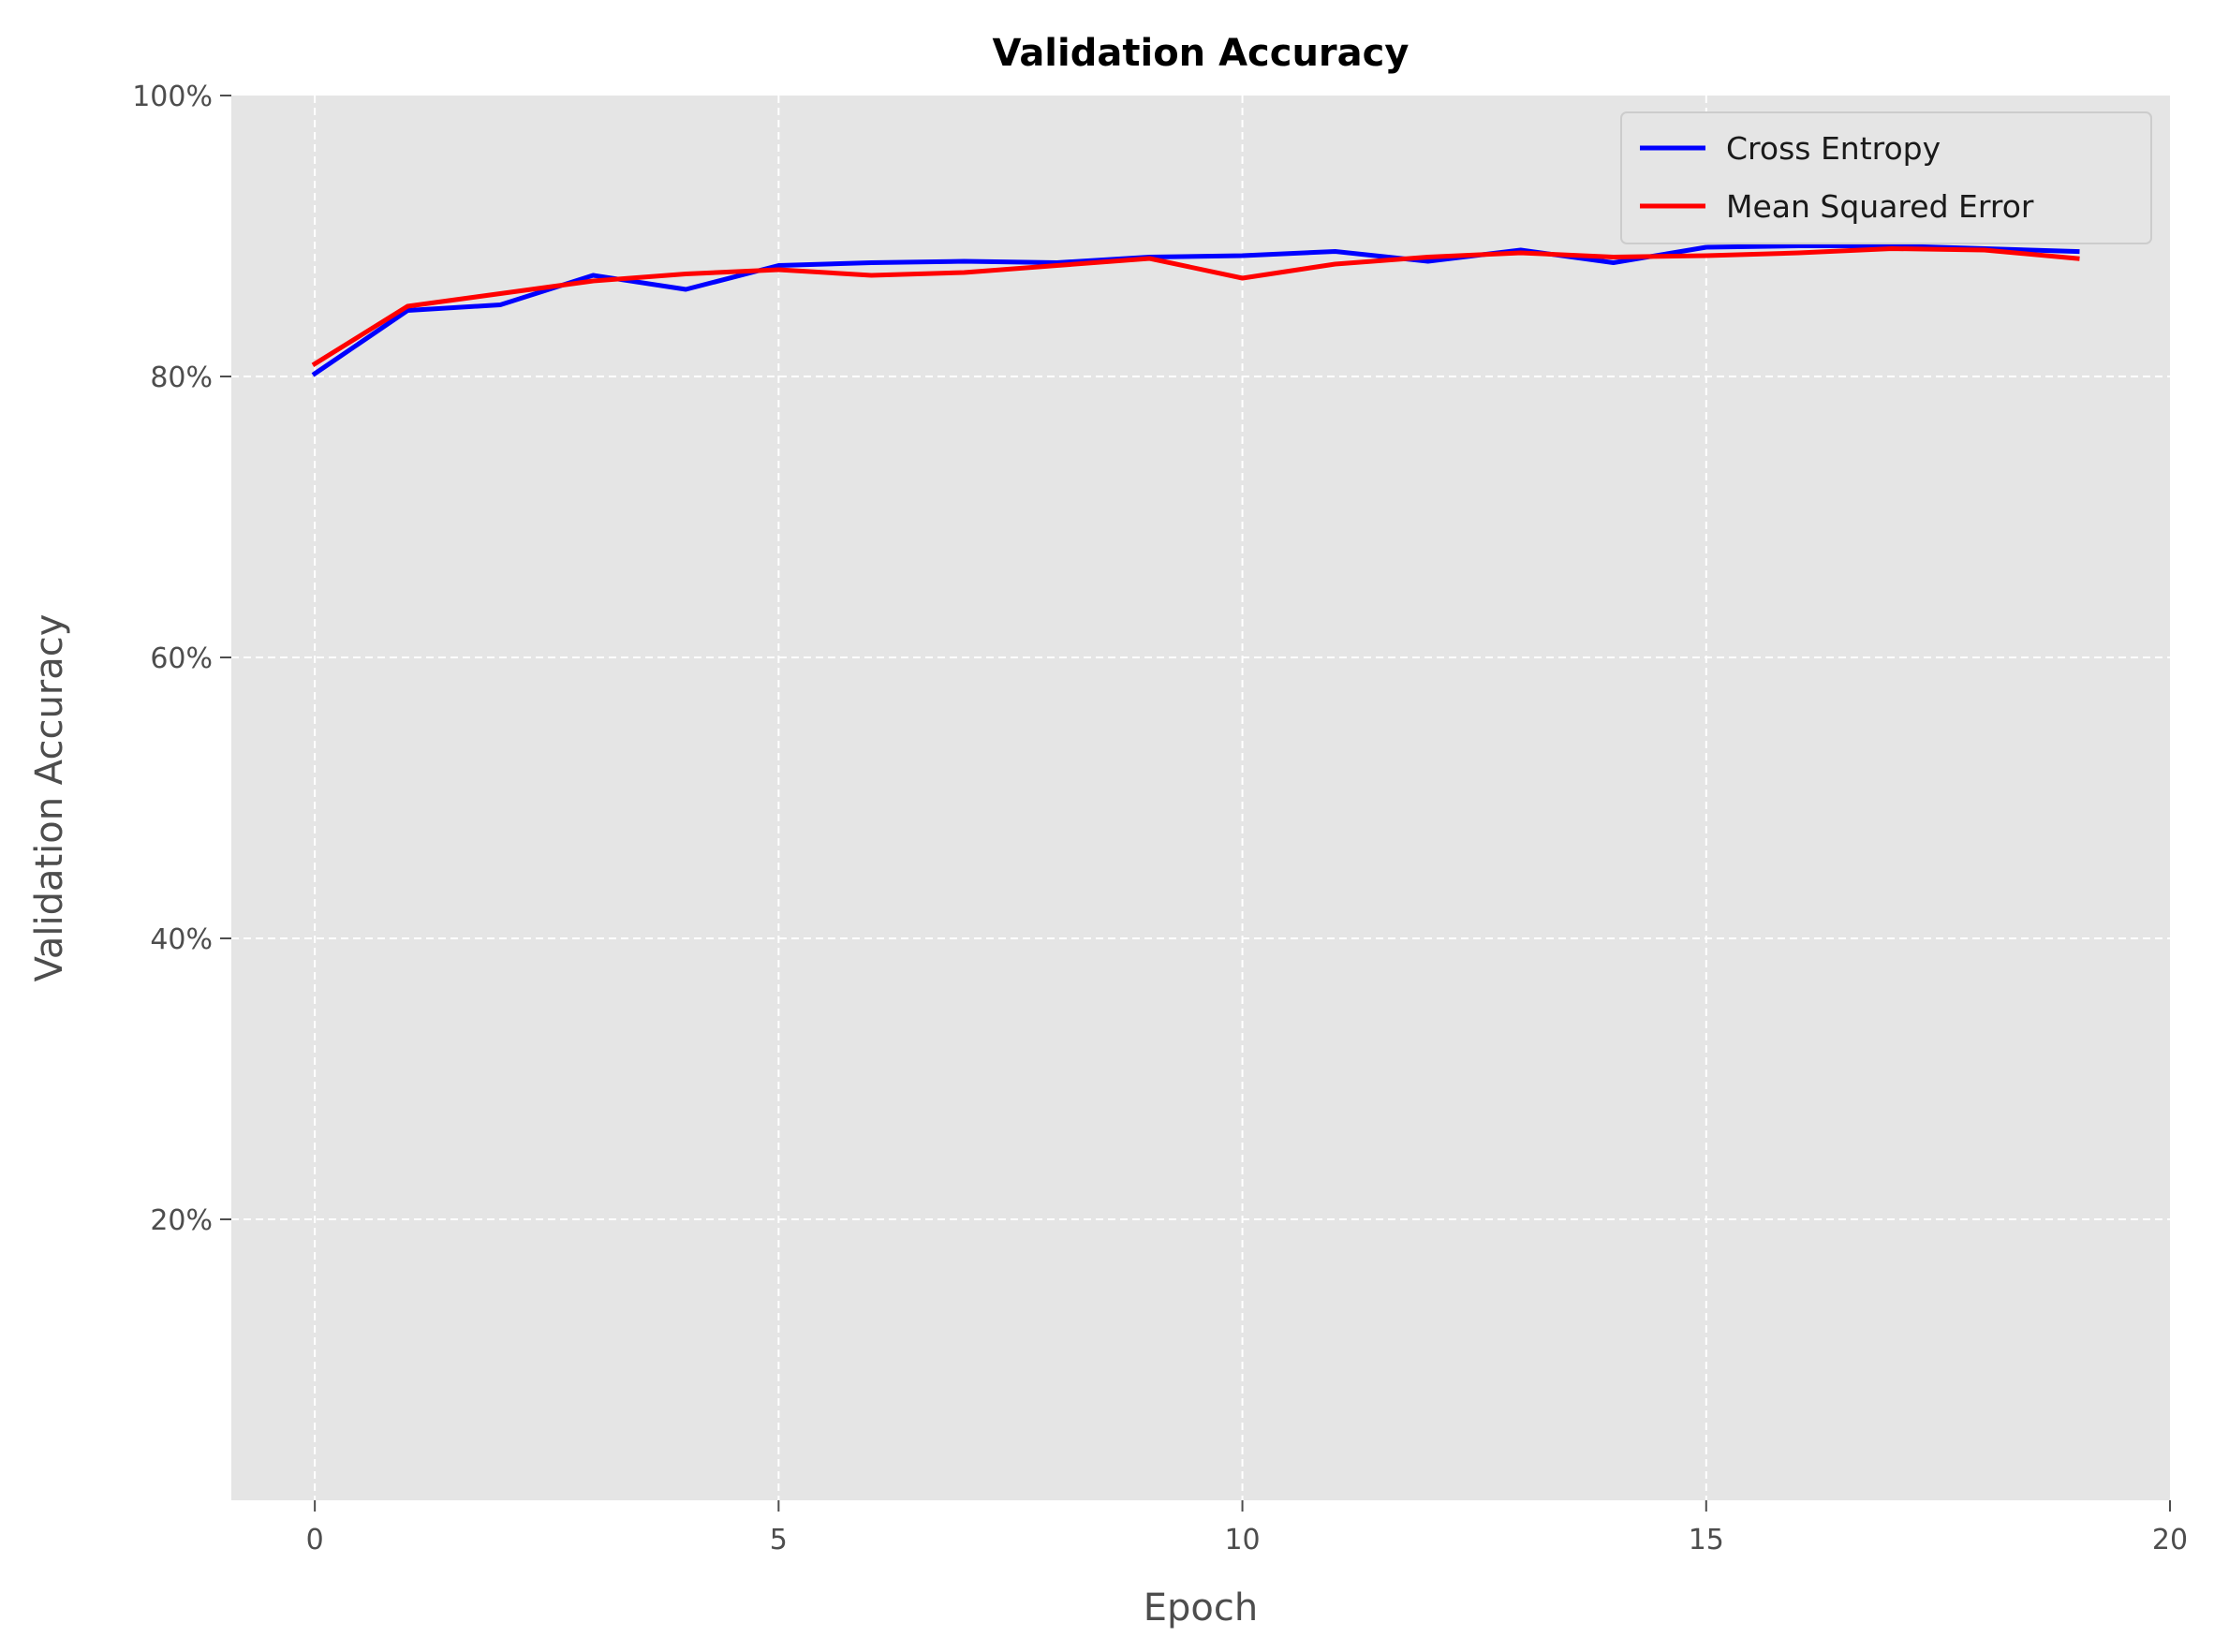 The image size is (2214, 1652). I want to click on y-tick-label: 80%, so click(181, 378).